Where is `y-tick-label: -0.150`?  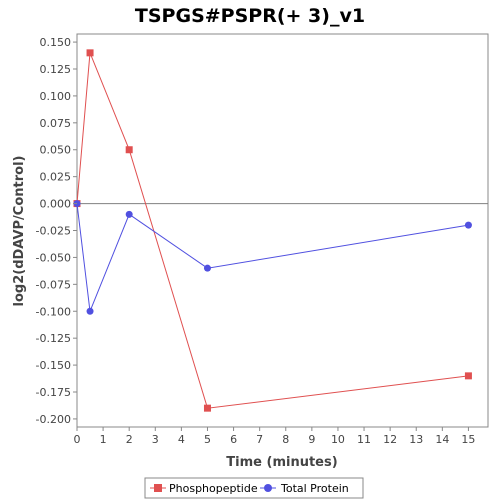 y-tick-label: -0.150 is located at coordinates (53, 365).